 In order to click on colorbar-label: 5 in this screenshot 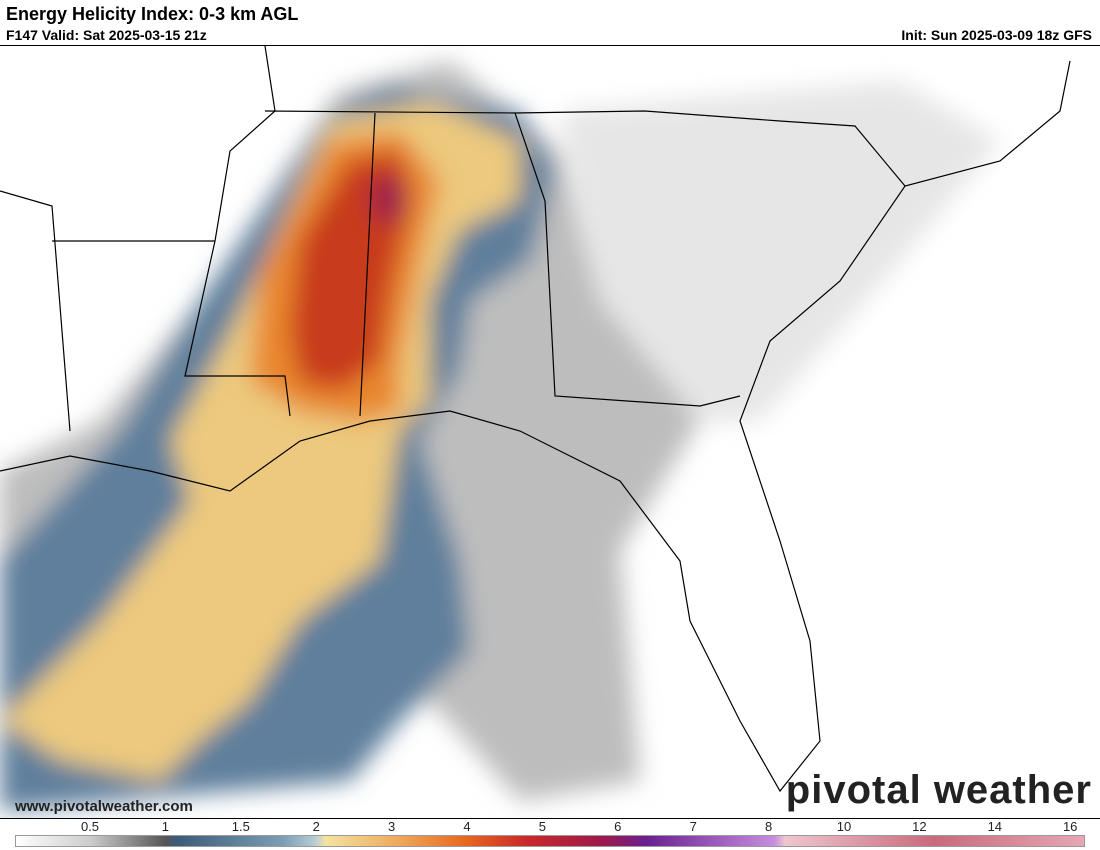, I will do `click(542, 826)`.